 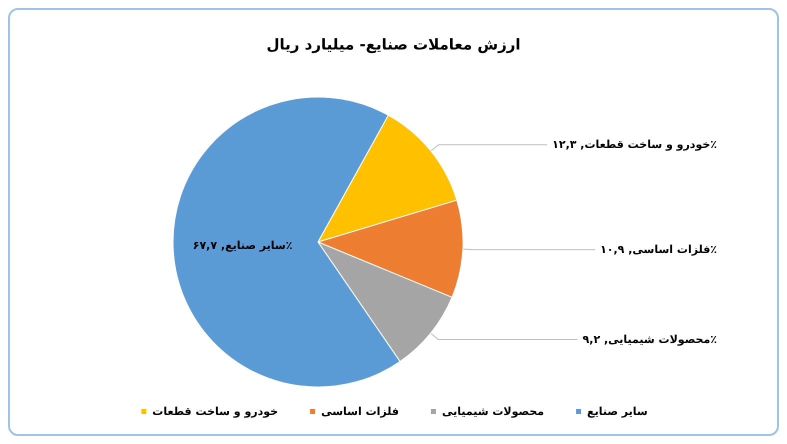 What do you see at coordinates (649, 339) in the screenshot?
I see `data-label: محصولات شیمیایی, ۹,۲٪` at bounding box center [649, 339].